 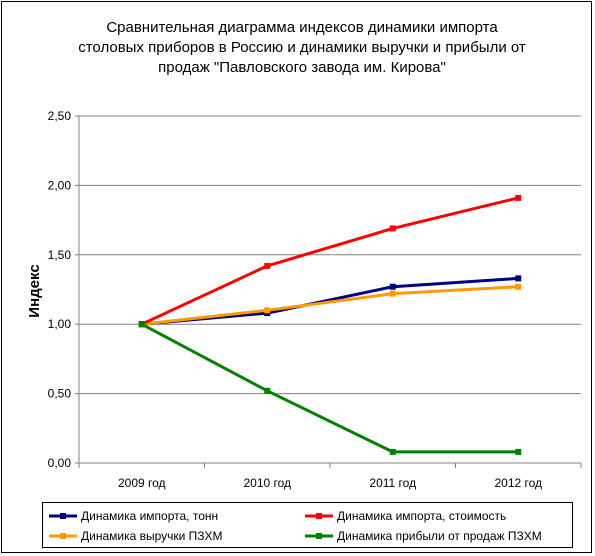 What do you see at coordinates (302, 67) in the screenshot?
I see `chart-title-line-3: продаж "Павловского завода им. Кирова"` at bounding box center [302, 67].